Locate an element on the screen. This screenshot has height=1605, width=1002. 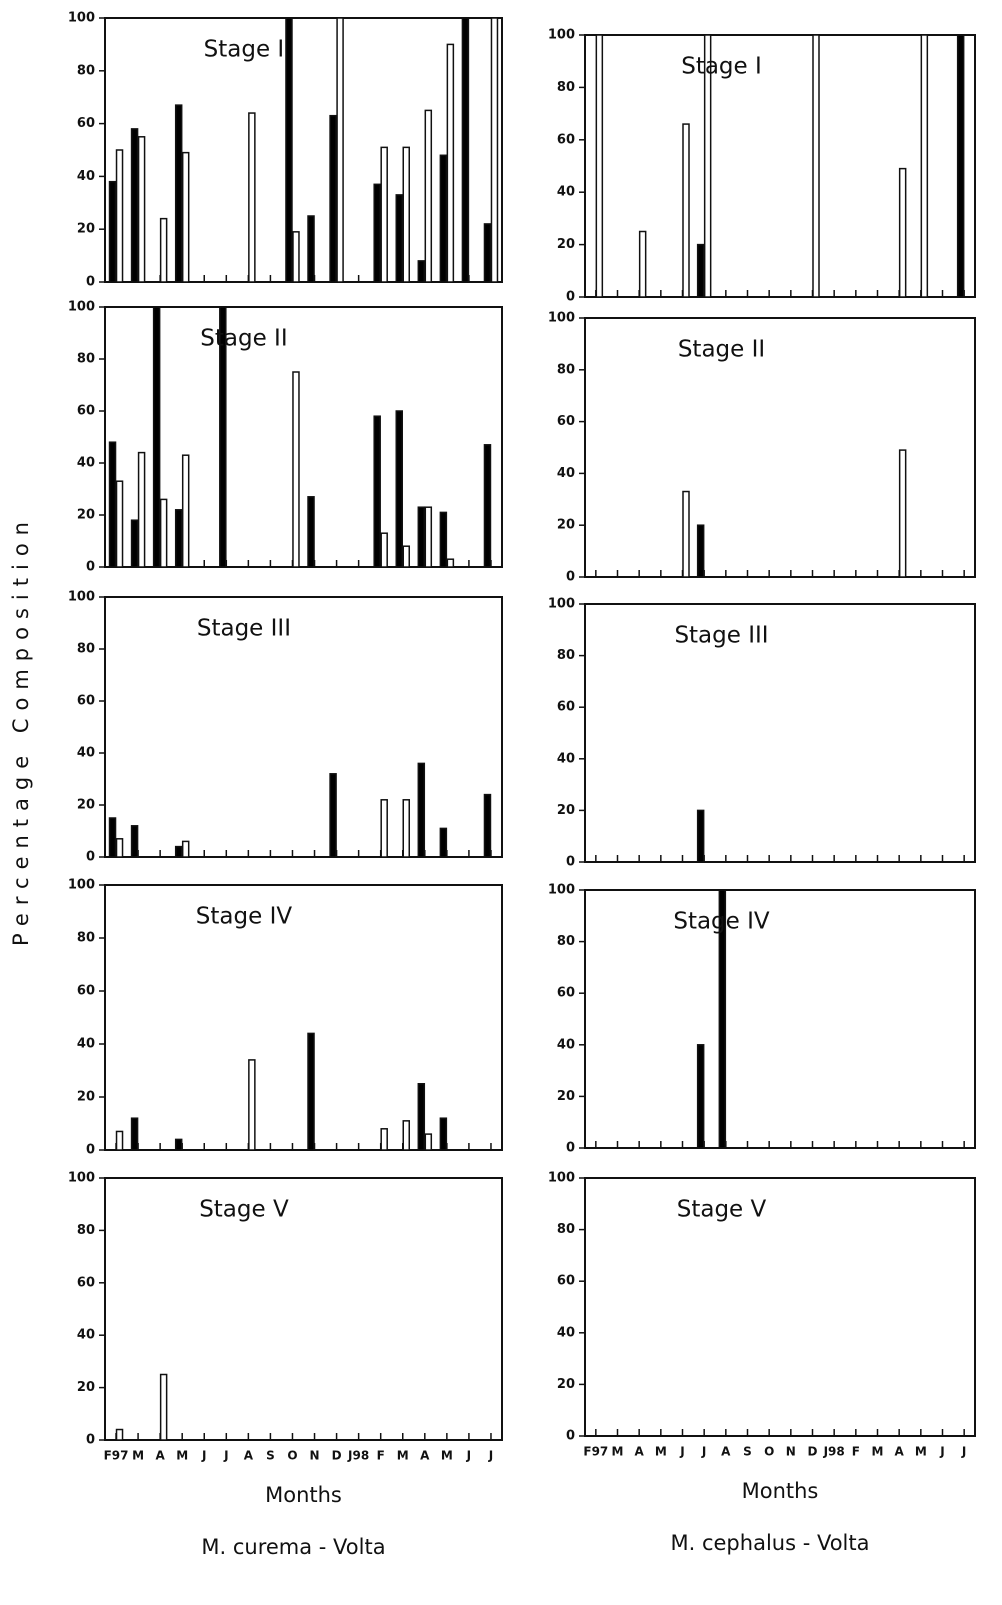
x-tick-label: D is located at coordinates (813, 1452).